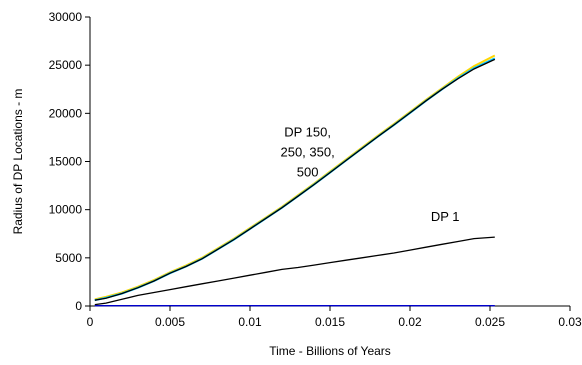  What do you see at coordinates (330, 322) in the screenshot?
I see `x-tick-label: 0.015` at bounding box center [330, 322].